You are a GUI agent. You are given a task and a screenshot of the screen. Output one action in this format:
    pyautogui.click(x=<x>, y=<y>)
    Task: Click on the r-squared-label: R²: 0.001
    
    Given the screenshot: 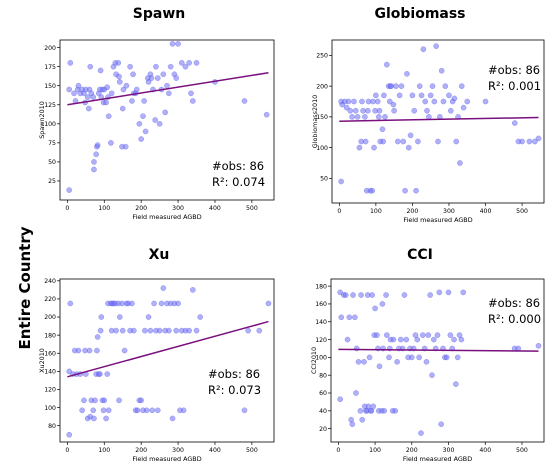 What is the action you would take?
    pyautogui.click(x=514, y=86)
    